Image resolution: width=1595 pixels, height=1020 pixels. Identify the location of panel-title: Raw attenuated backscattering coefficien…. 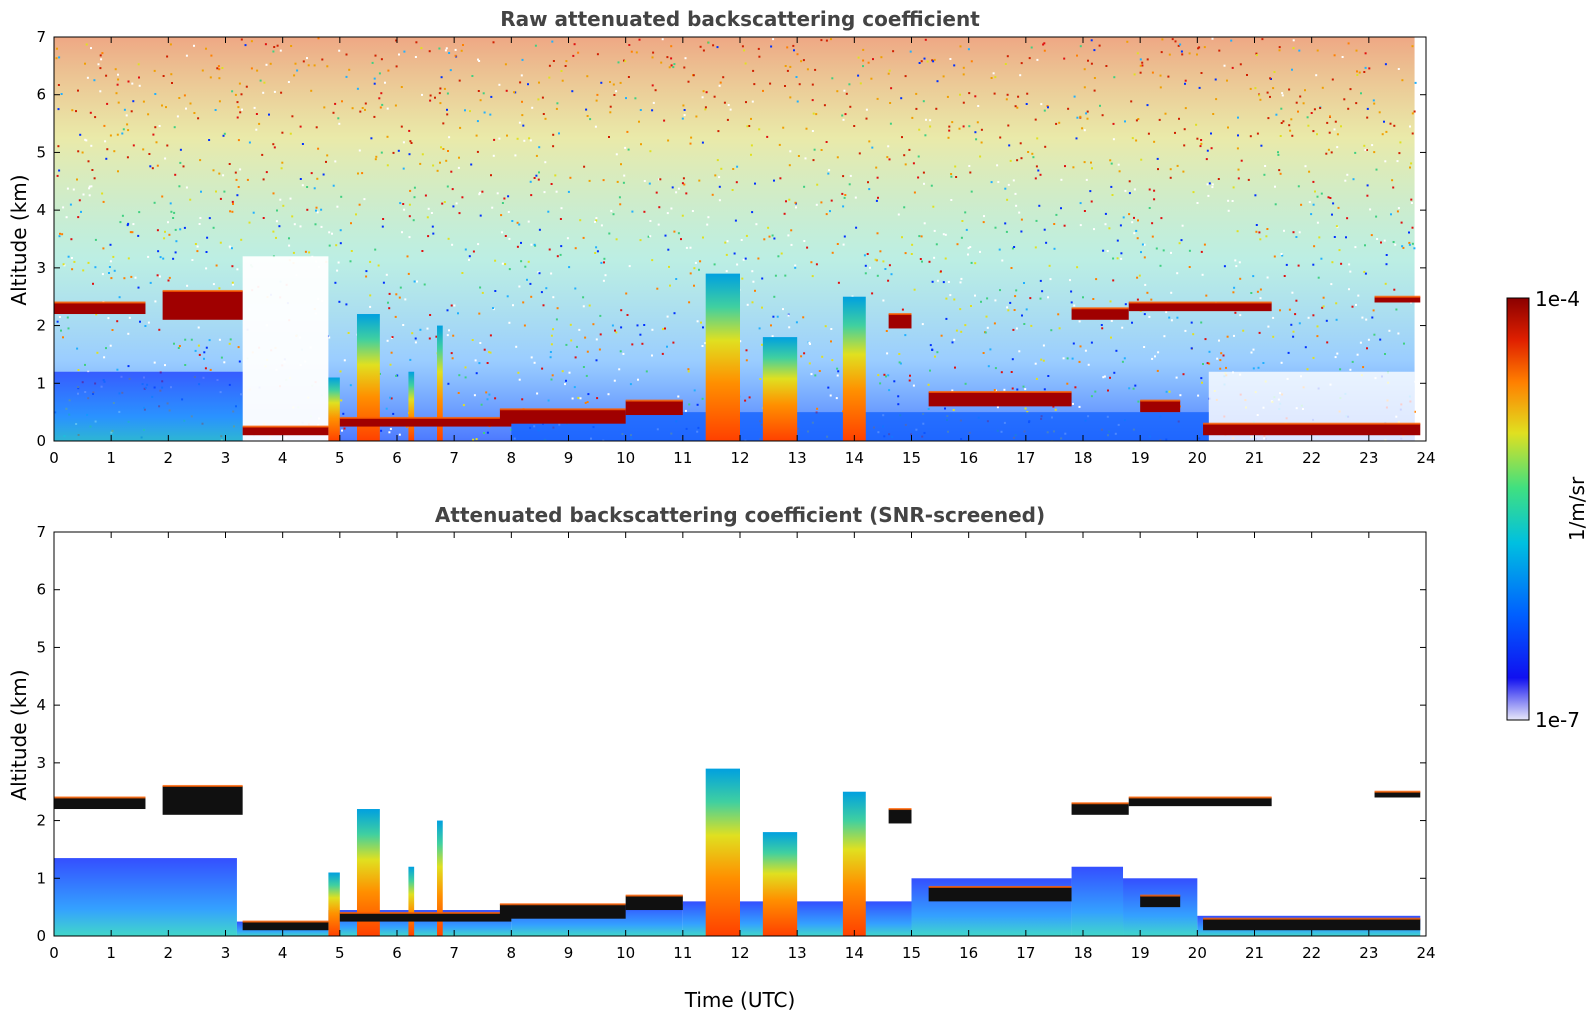
(740, 19).